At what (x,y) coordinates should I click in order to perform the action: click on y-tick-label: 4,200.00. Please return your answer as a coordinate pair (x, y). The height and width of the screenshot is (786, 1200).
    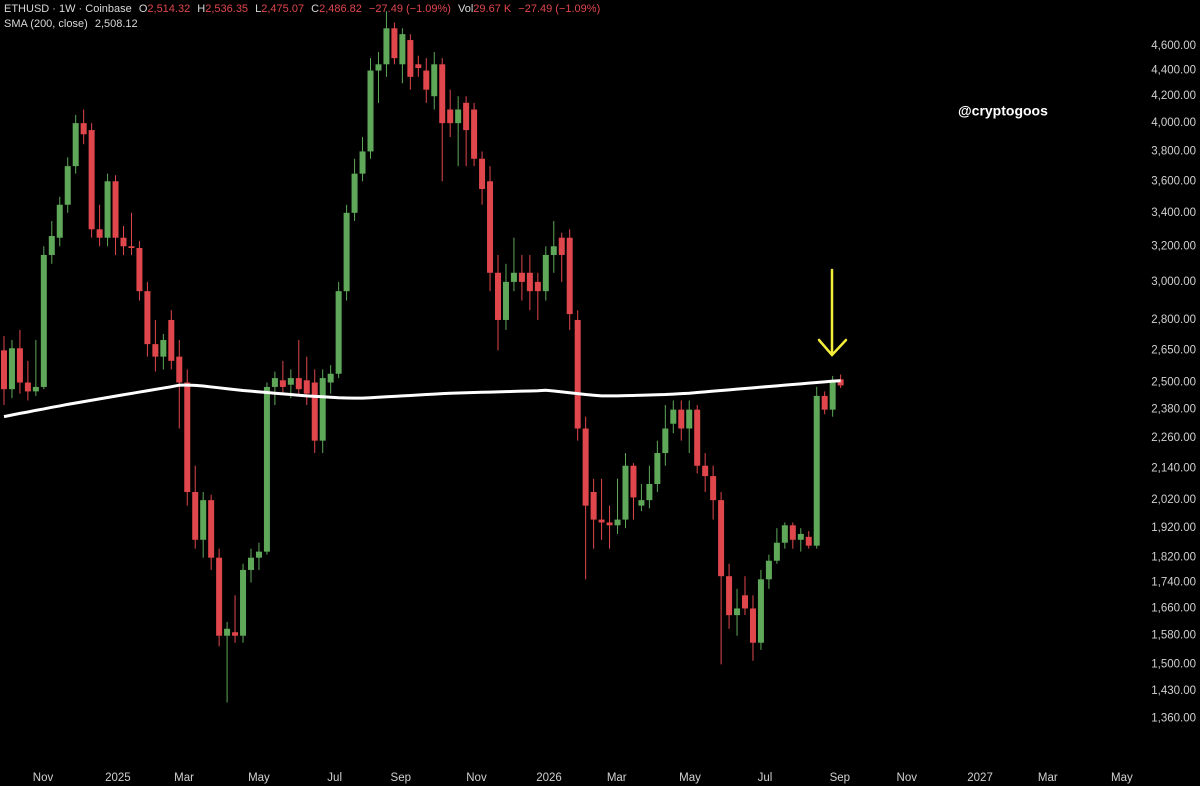
    Looking at the image, I should click on (1173, 96).